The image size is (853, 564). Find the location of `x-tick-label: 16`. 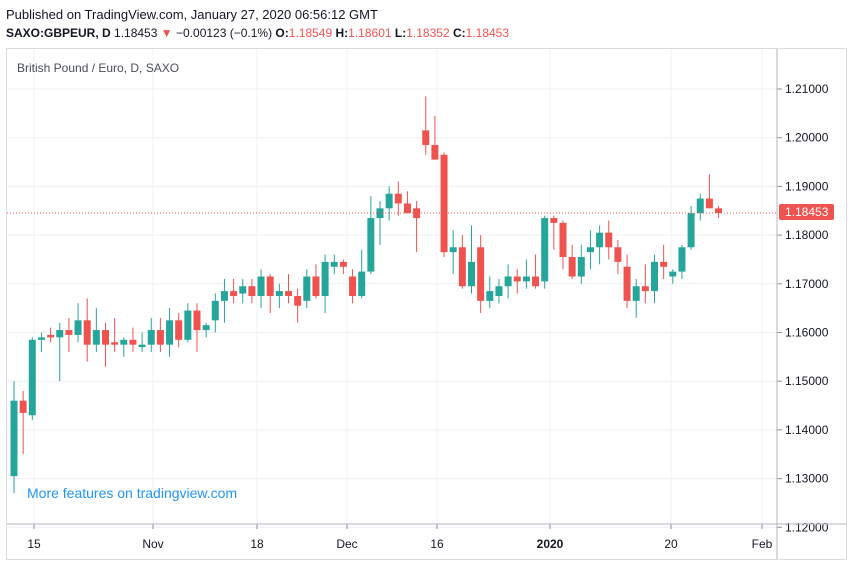

x-tick-label: 16 is located at coordinates (437, 544).